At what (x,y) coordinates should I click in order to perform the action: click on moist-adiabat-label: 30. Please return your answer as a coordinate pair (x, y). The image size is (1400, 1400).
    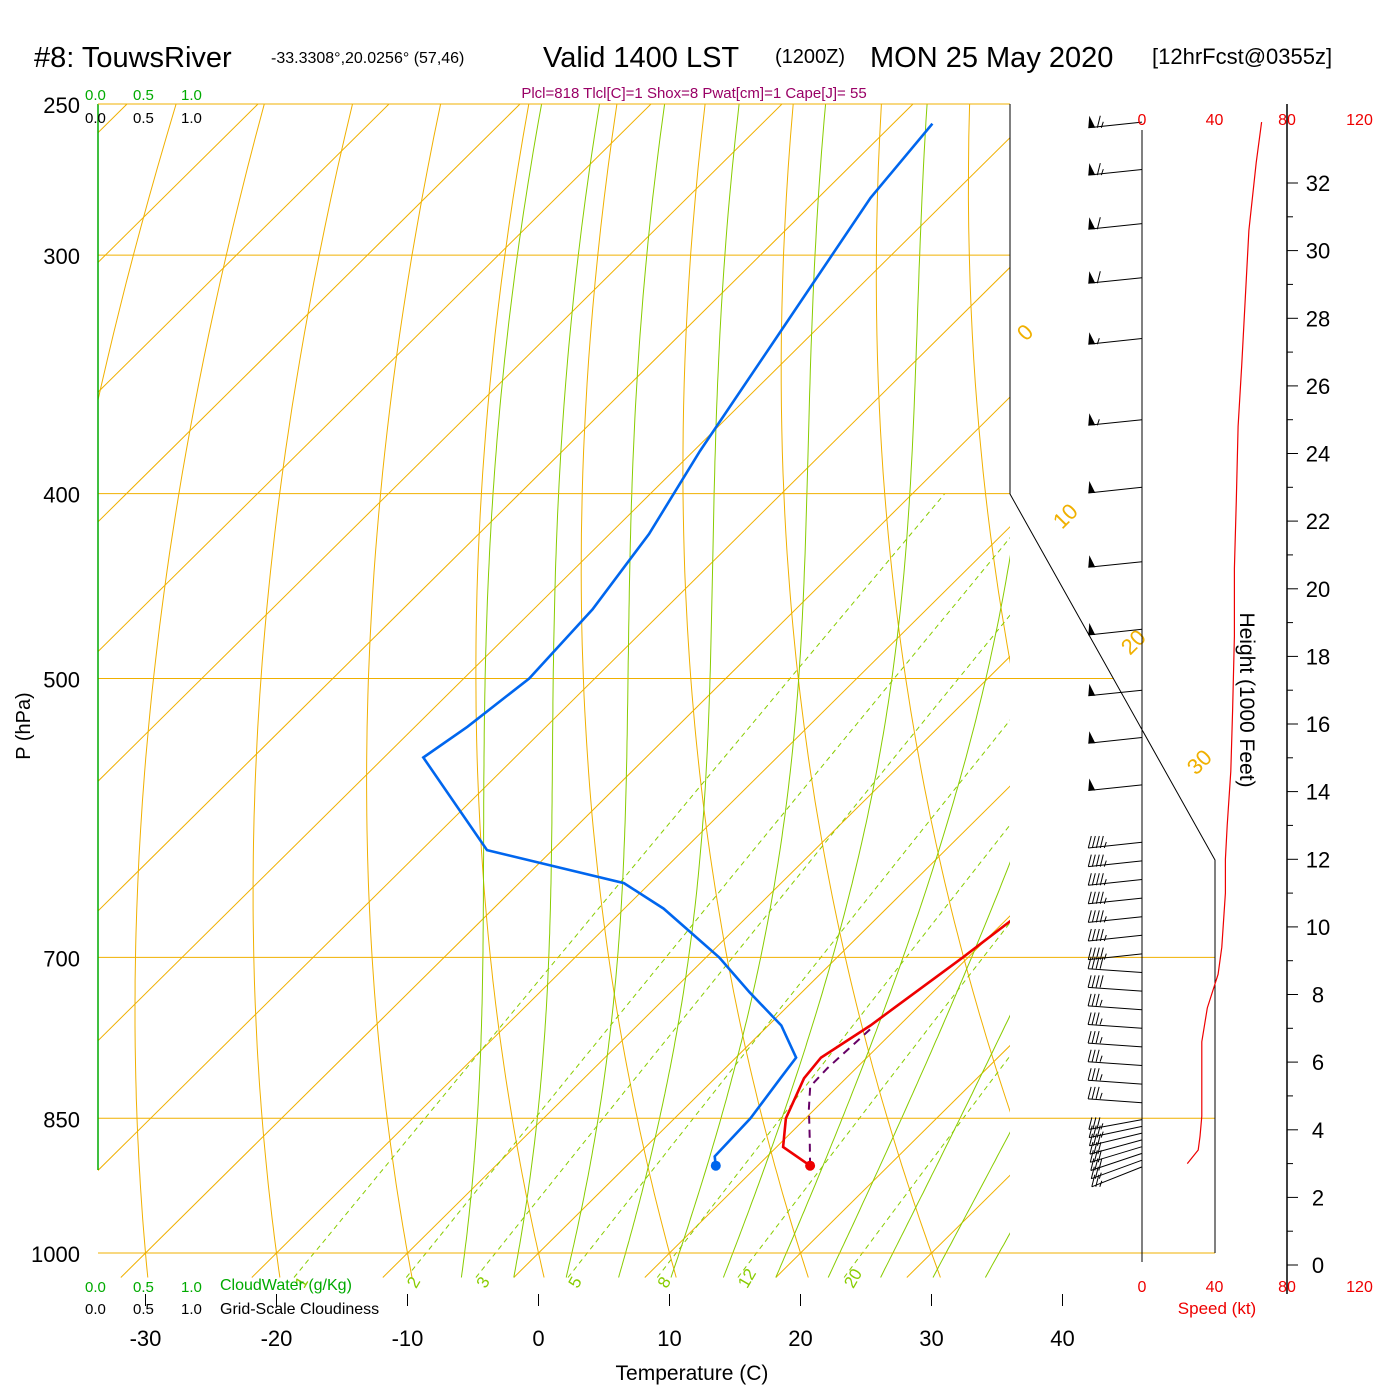
    Looking at the image, I should click on (1199, 762).